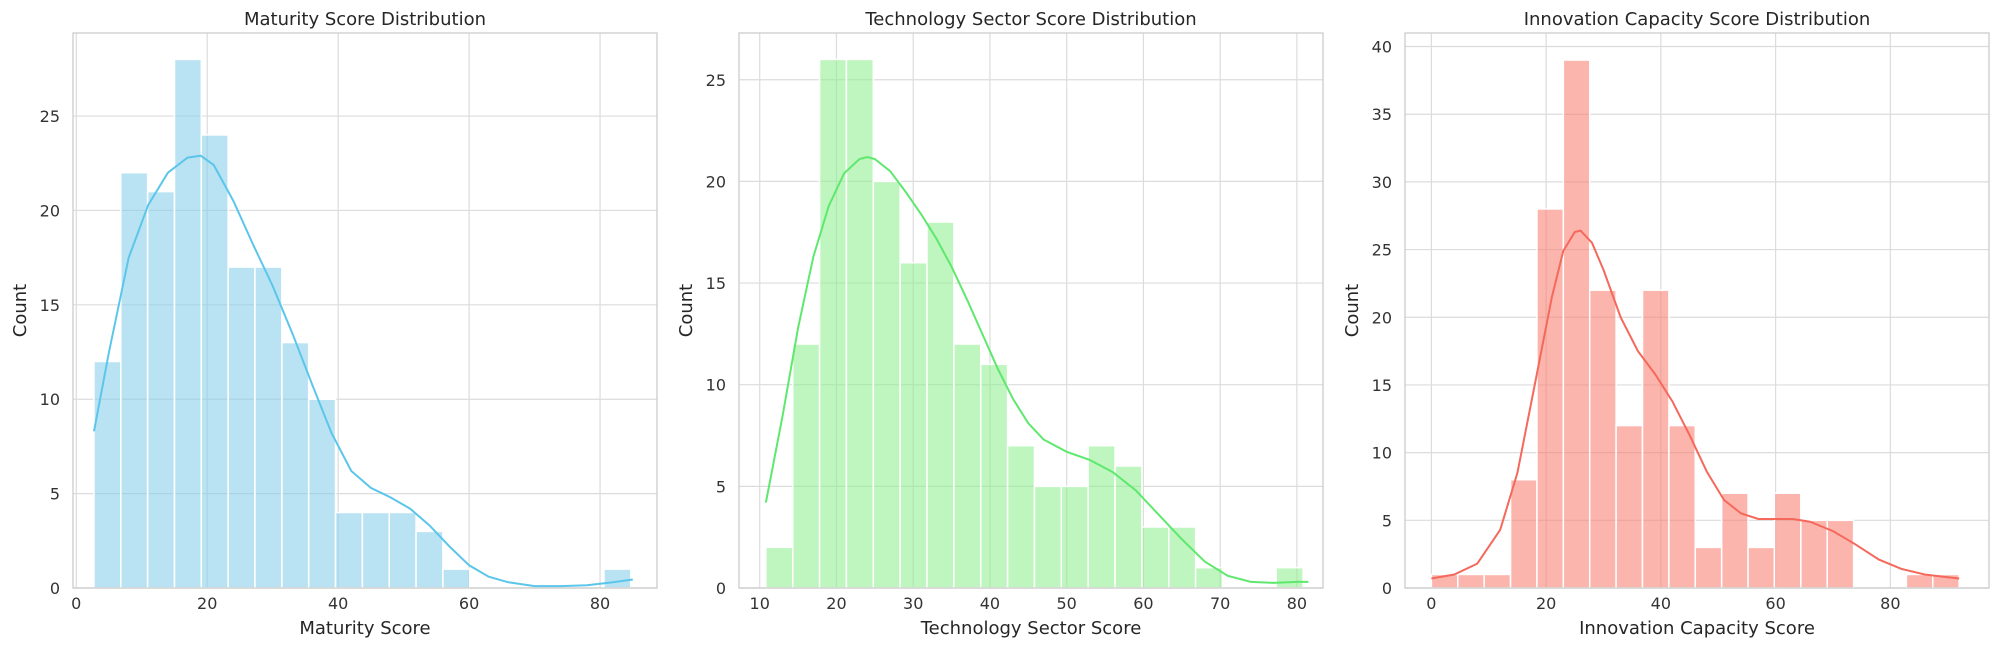 The width and height of the screenshot is (2000, 655). I want to click on x-axis-label: Innovation Capacity Score, so click(1697, 628).